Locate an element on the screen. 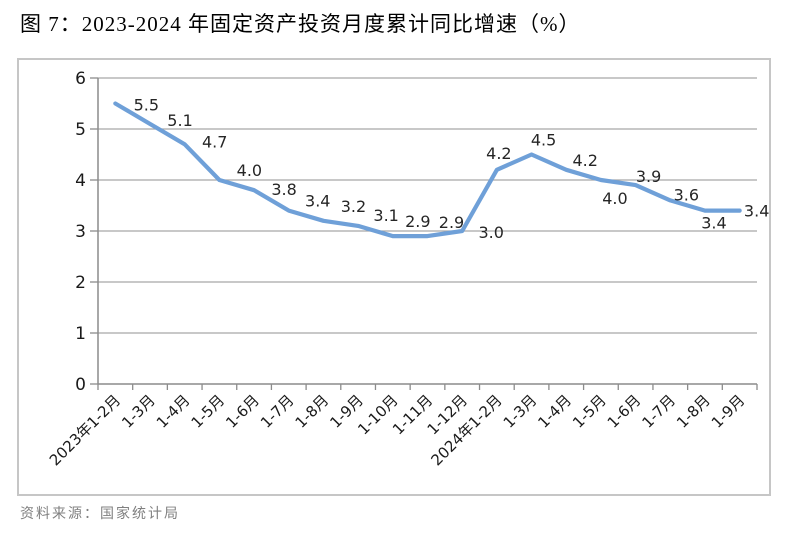 This screenshot has height=534, width=800. y-tick-label: 2 is located at coordinates (80, 283).